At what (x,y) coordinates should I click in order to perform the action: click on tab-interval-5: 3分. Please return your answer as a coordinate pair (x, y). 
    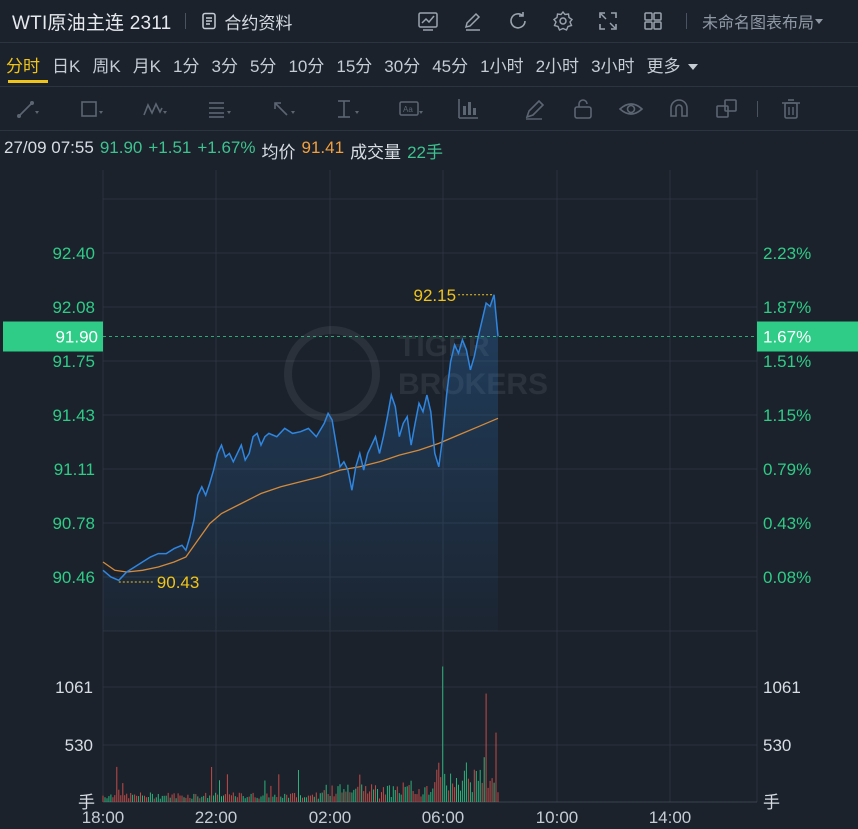
    Looking at the image, I should click on (224, 66).